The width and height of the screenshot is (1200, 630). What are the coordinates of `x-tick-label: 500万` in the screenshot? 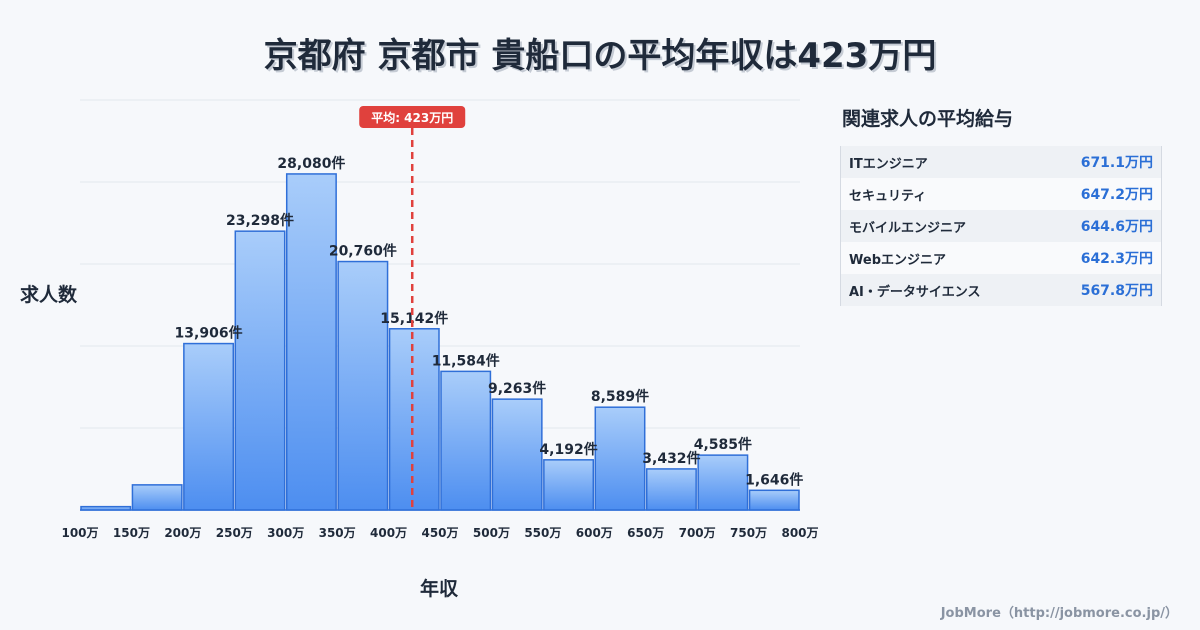 It's located at (491, 533).